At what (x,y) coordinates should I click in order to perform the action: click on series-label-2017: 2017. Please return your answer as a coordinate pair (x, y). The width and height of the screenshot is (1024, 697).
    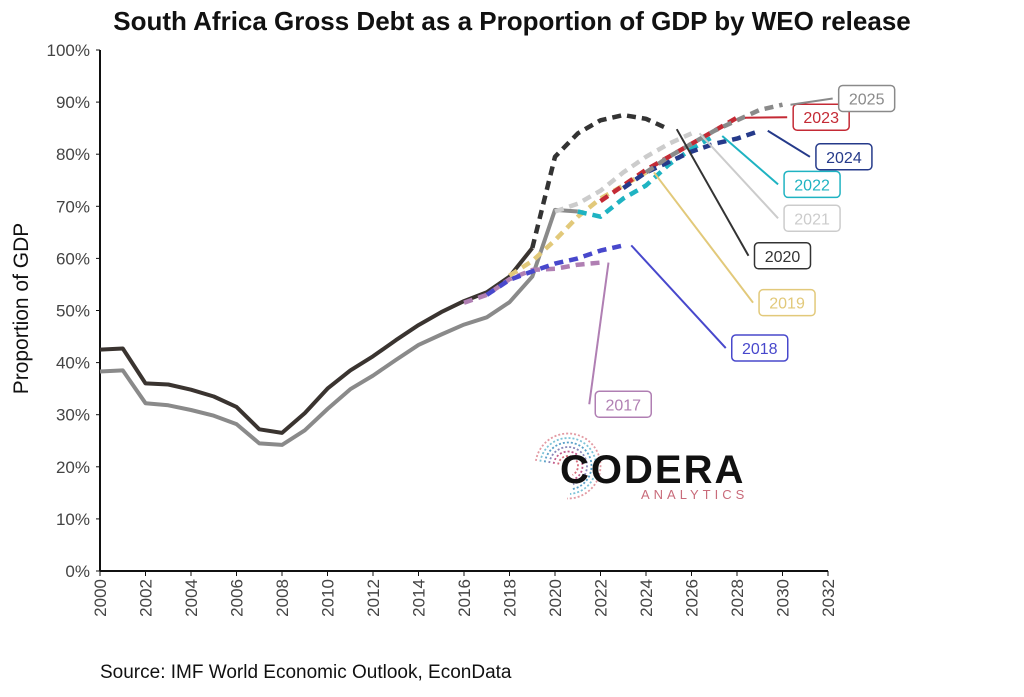
    Looking at the image, I should click on (623, 405).